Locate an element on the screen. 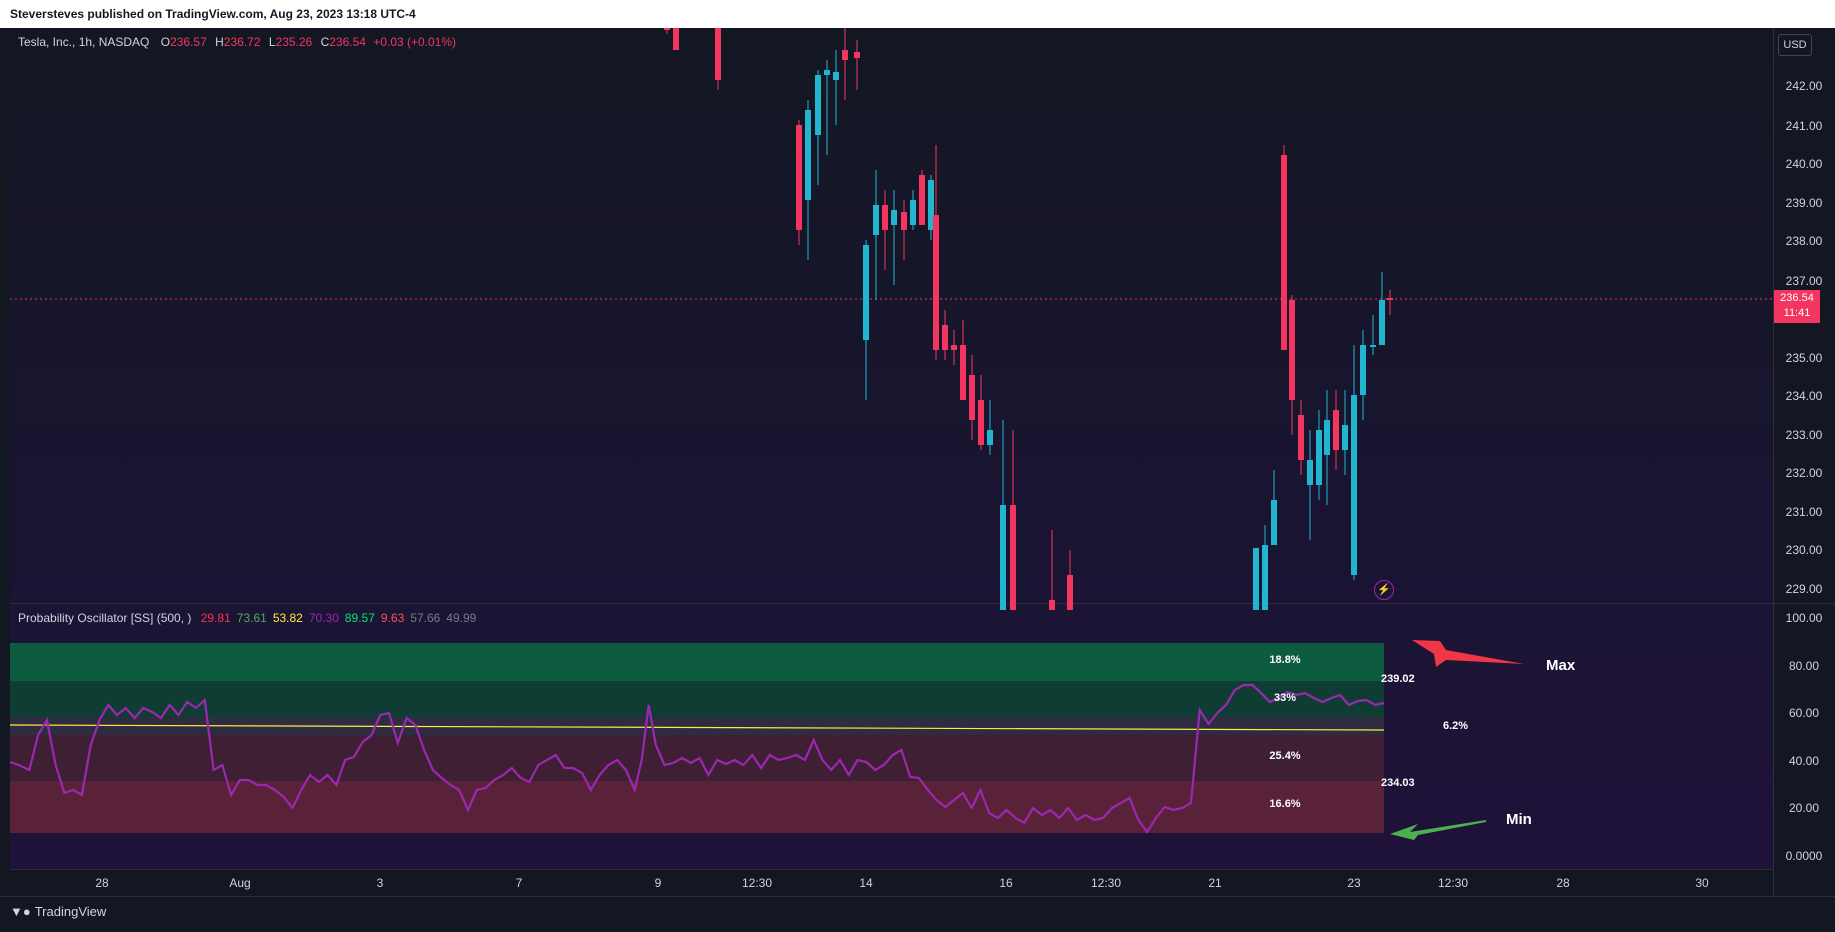 Image resolution: width=1835 pixels, height=932 pixels. indicator-value: 49.99 is located at coordinates (461, 618).